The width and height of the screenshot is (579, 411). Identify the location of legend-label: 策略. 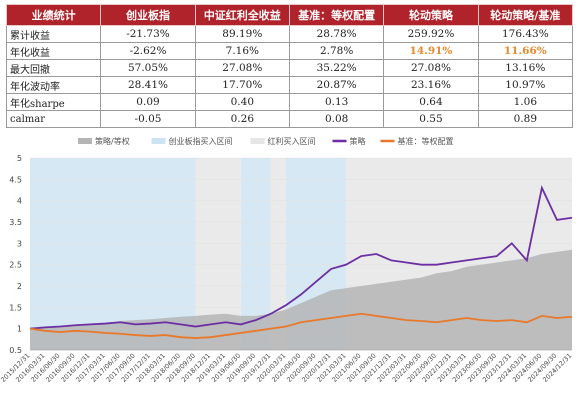
(358, 141).